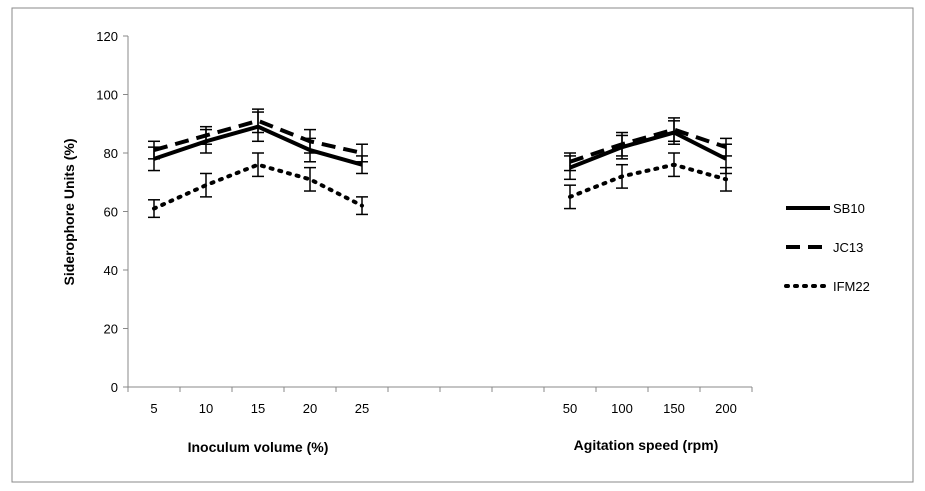  Describe the element at coordinates (851, 286) in the screenshot. I see `legend-label-ifm22: IFM22` at that location.